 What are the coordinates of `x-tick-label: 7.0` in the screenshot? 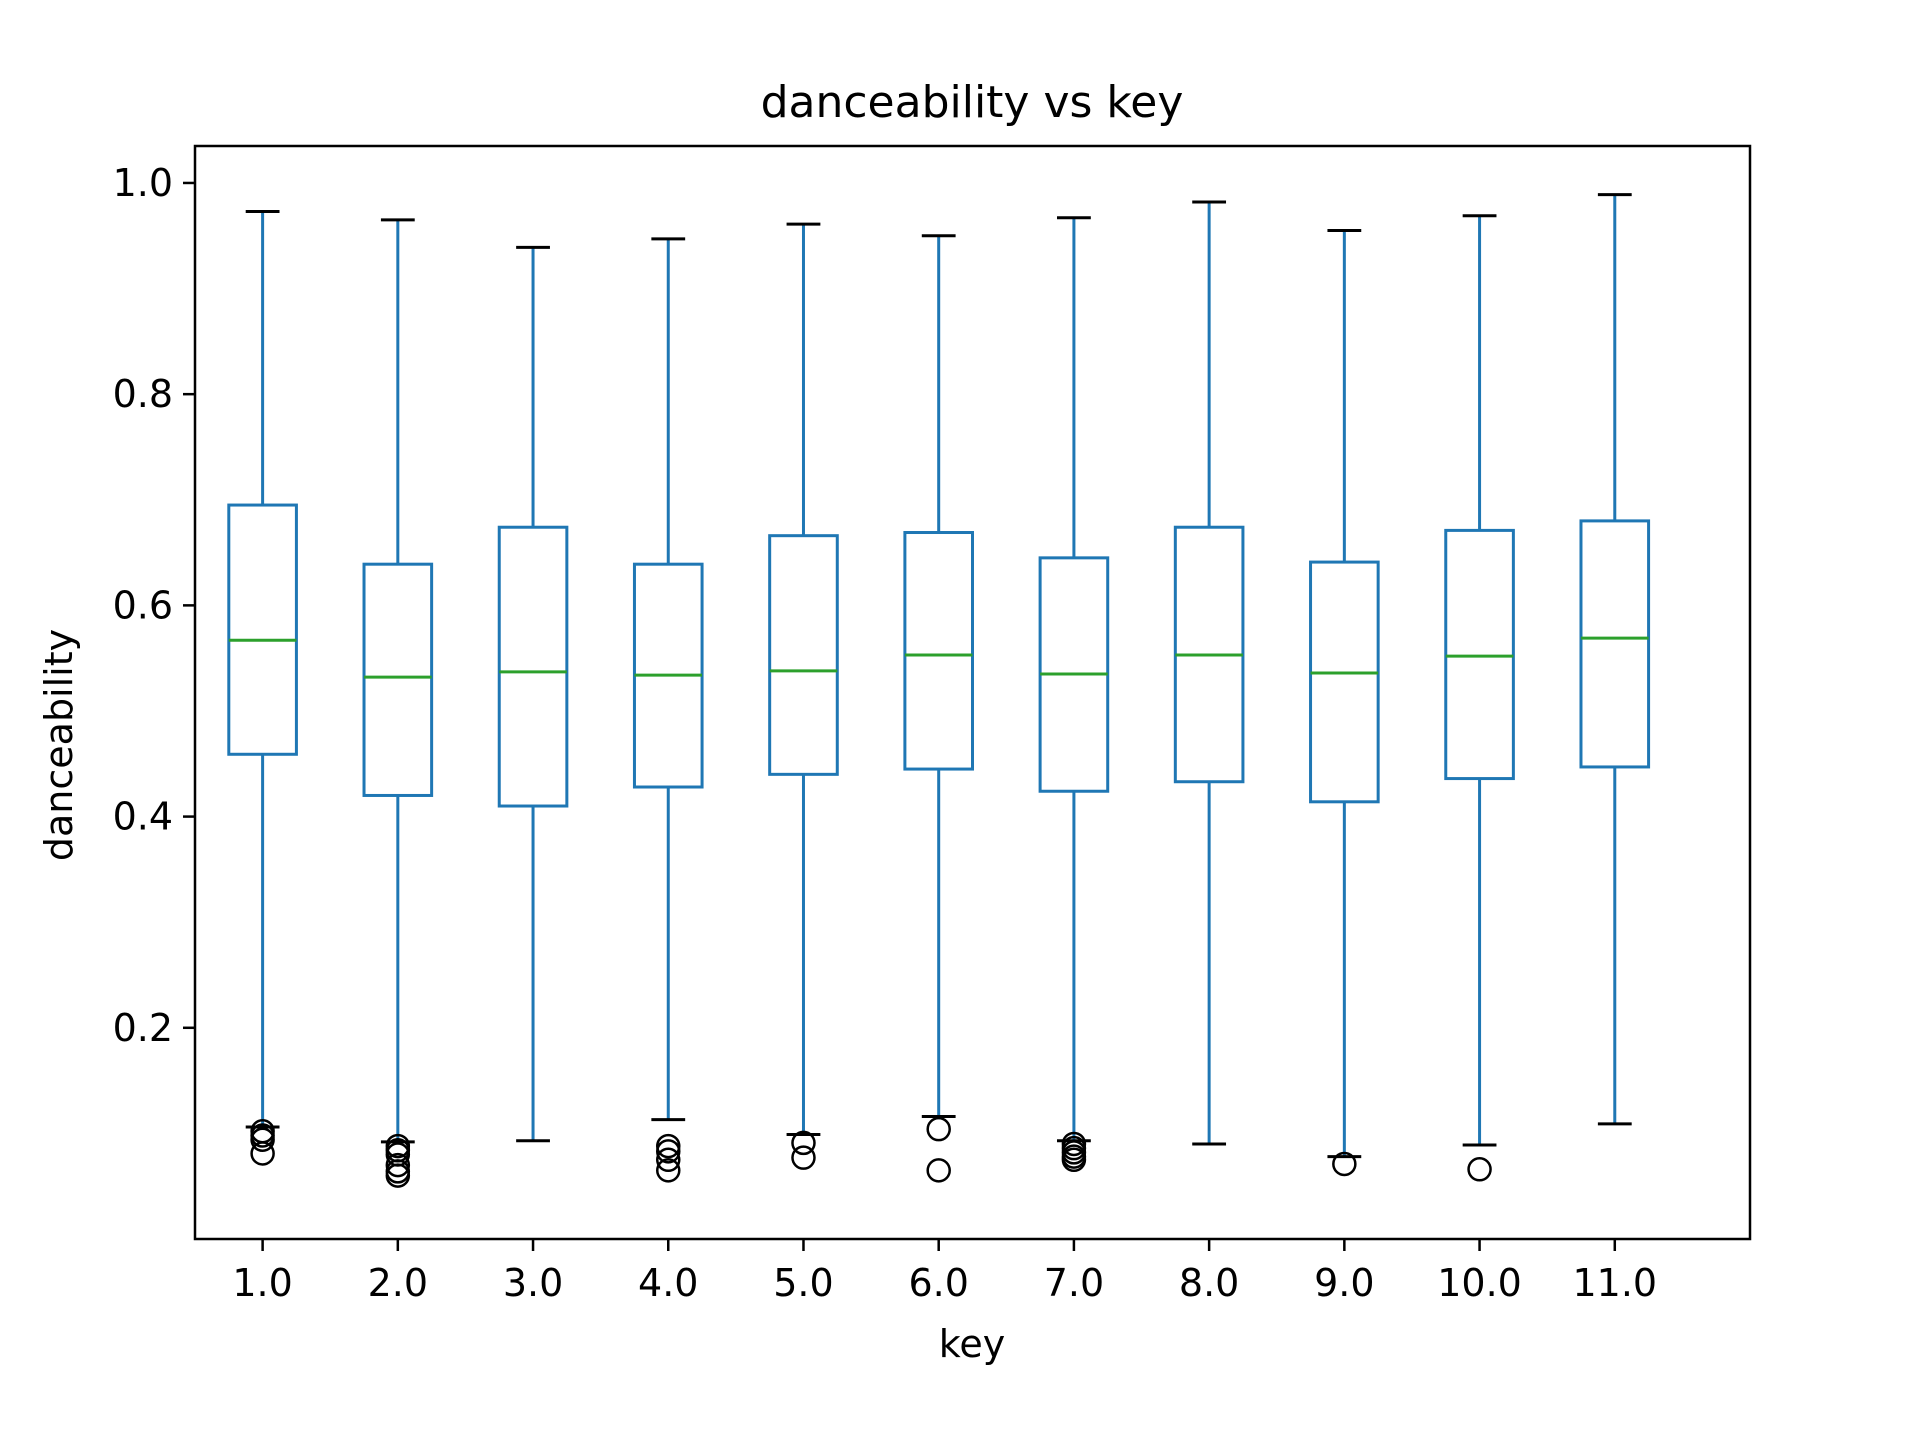 It's located at (1074, 1283).